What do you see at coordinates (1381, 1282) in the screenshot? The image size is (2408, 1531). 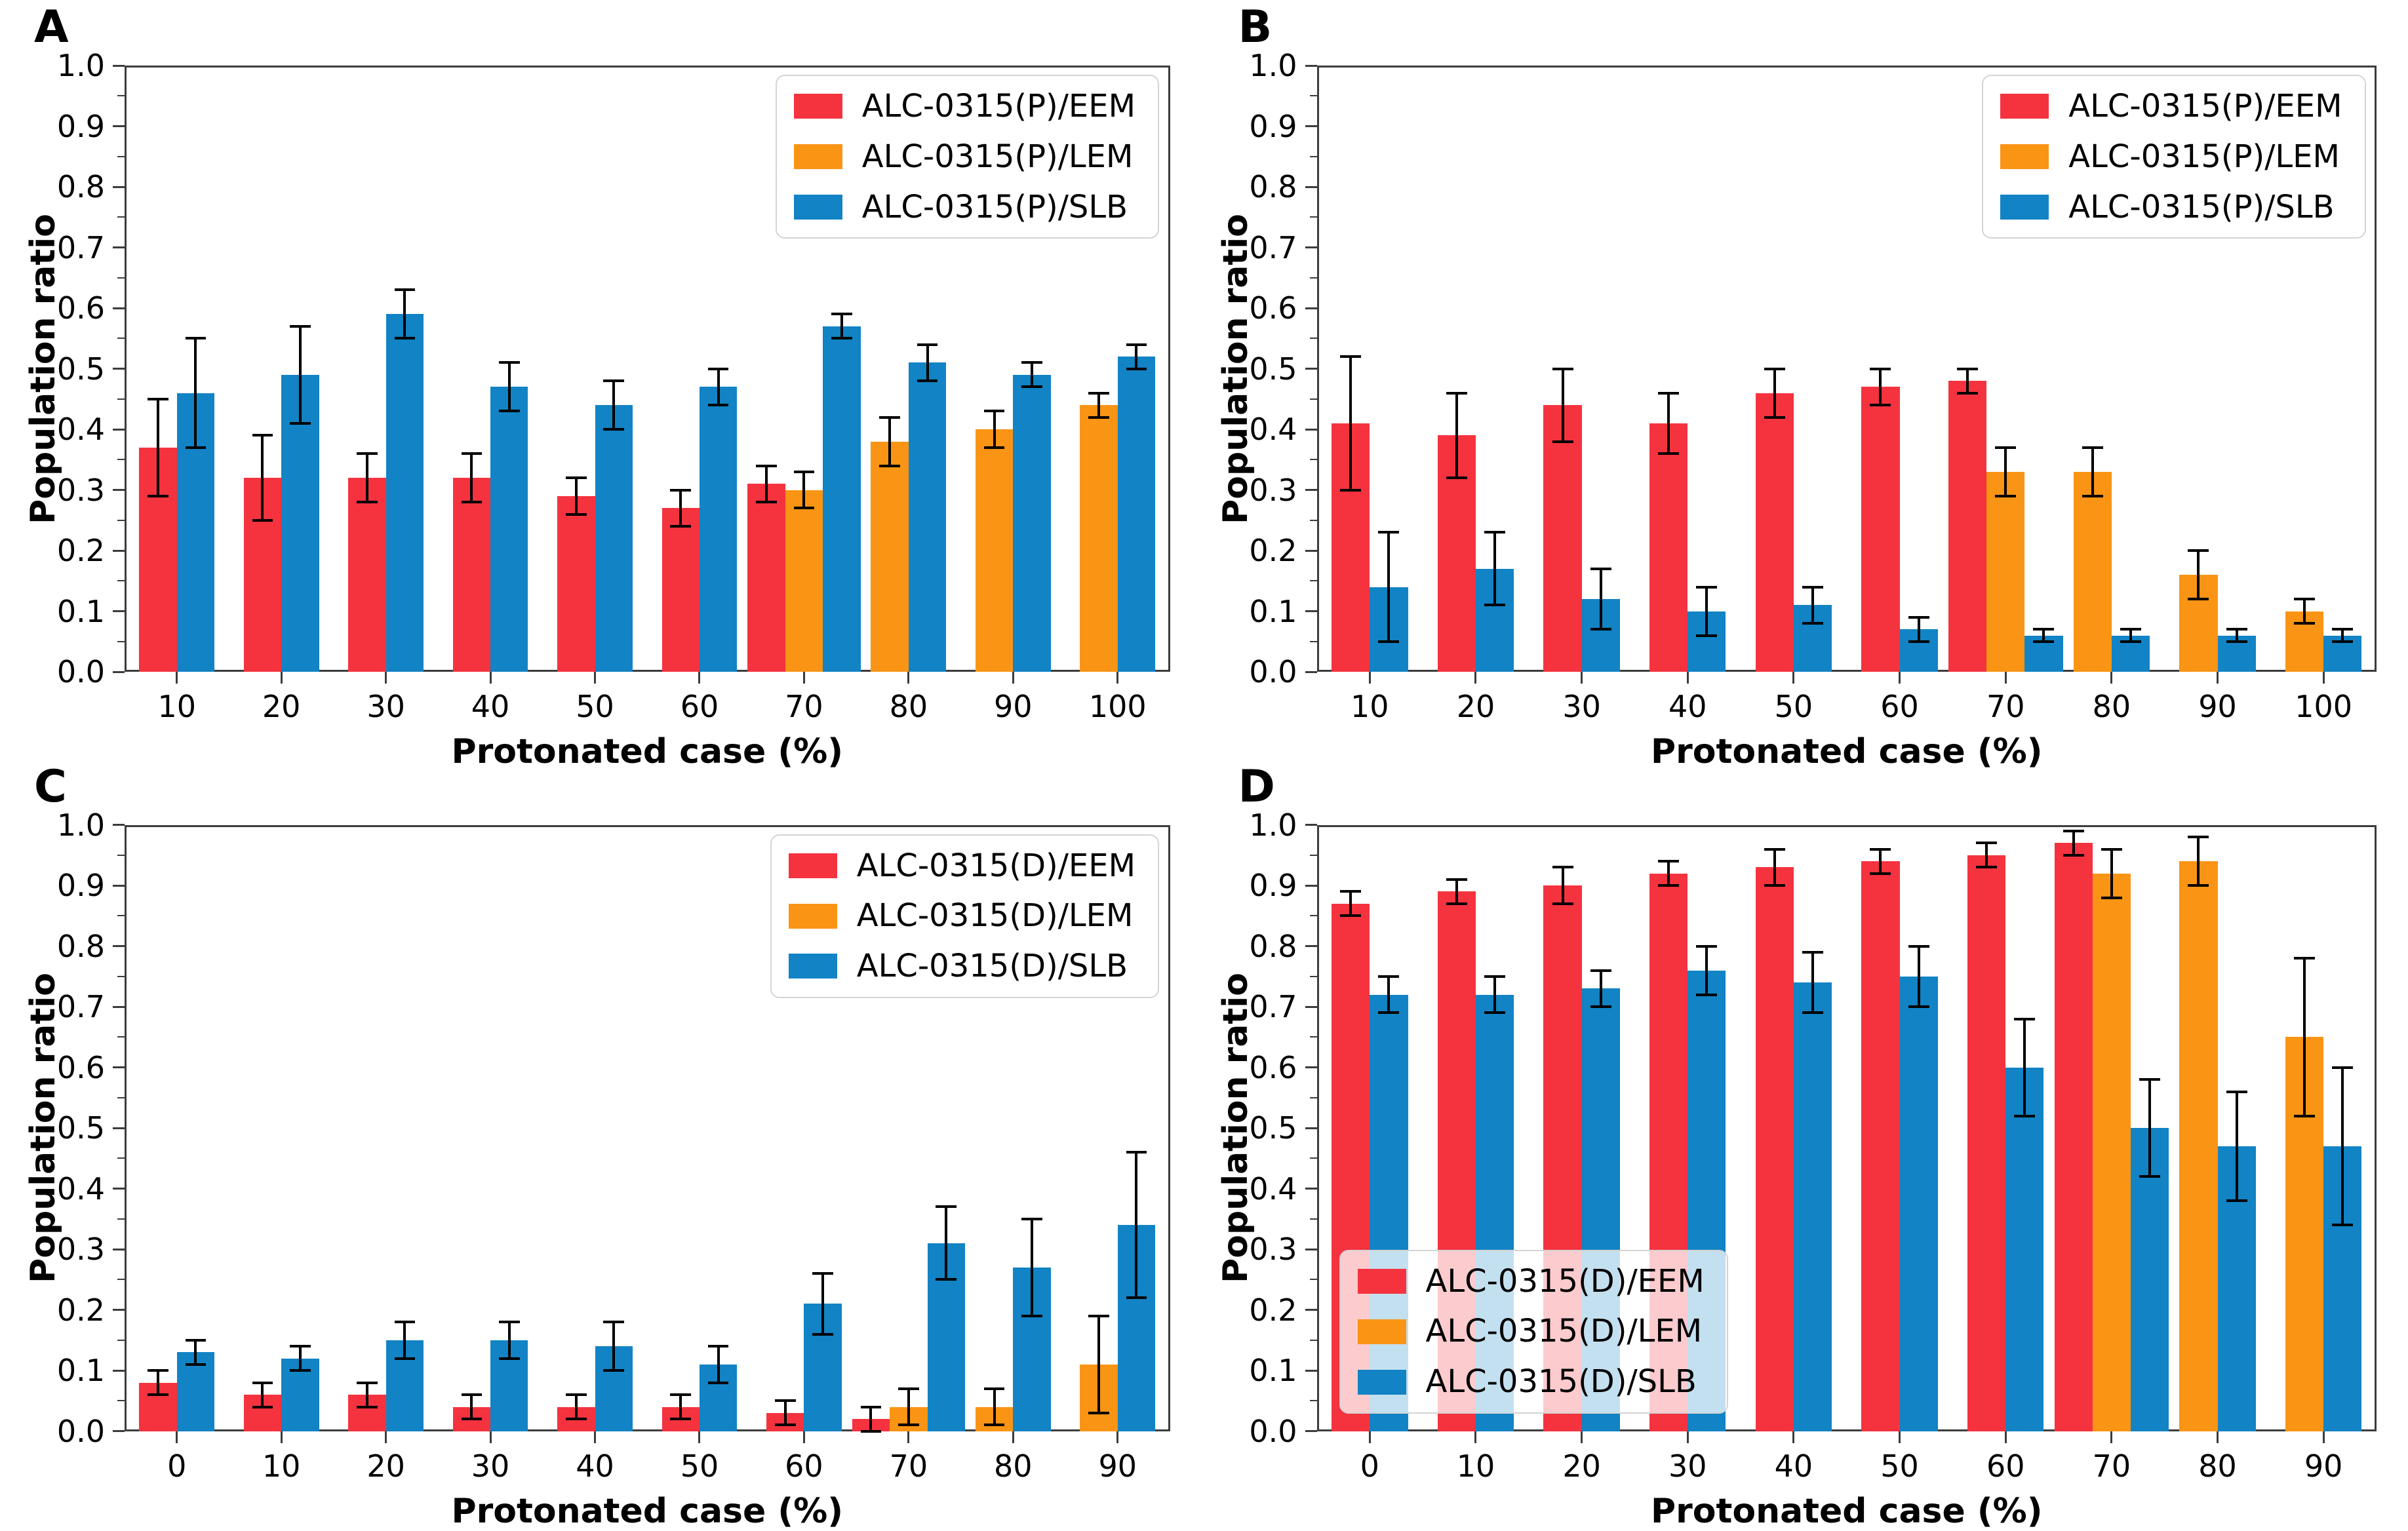 I see `eem-swatch-icon` at bounding box center [1381, 1282].